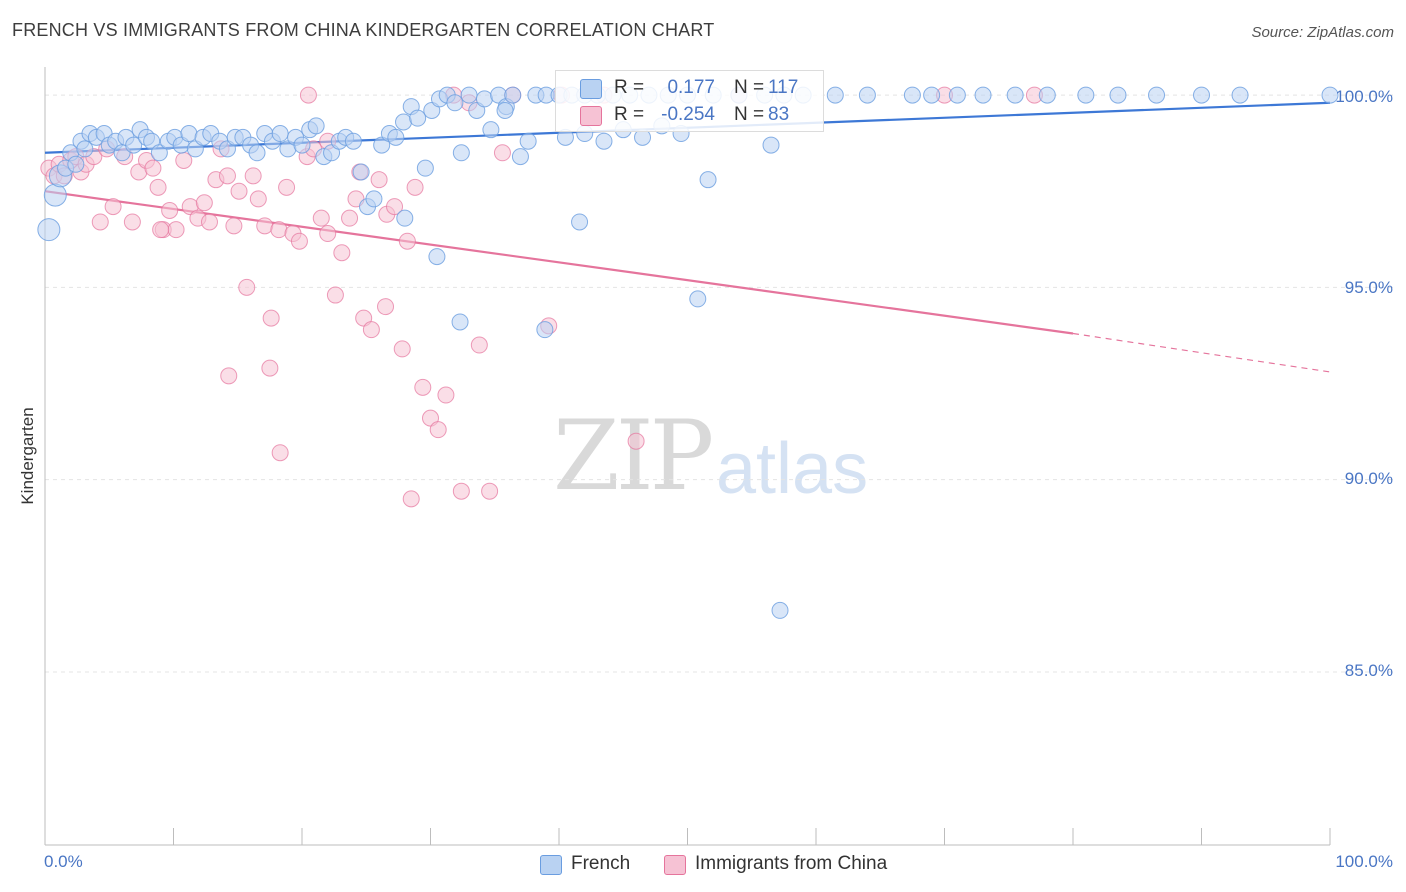 The width and height of the screenshot is (1406, 892). Describe the element at coordinates (591, 89) in the screenshot. I see `french-swatch` at that location.